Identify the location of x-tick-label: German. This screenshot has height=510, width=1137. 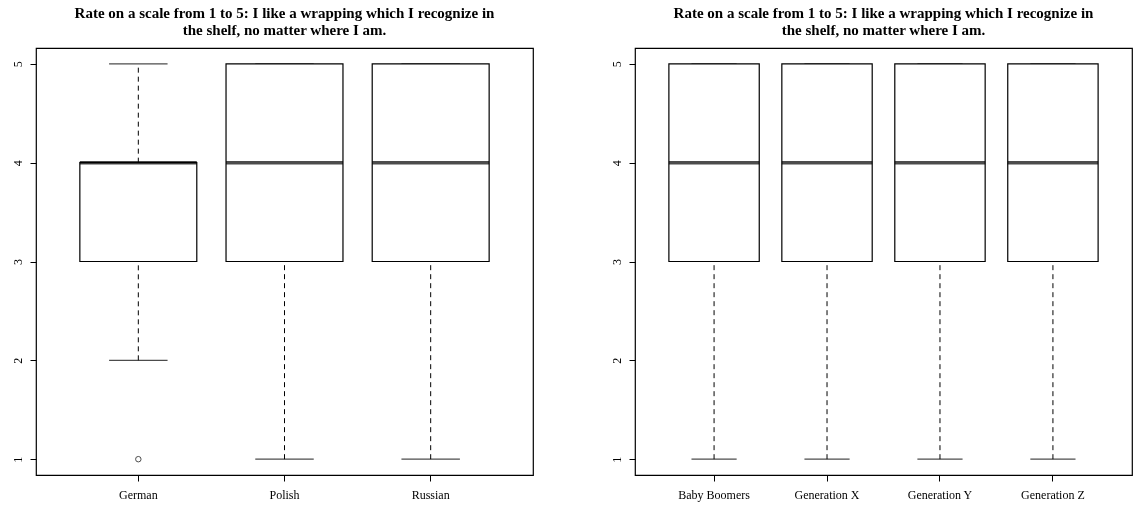
(138, 494).